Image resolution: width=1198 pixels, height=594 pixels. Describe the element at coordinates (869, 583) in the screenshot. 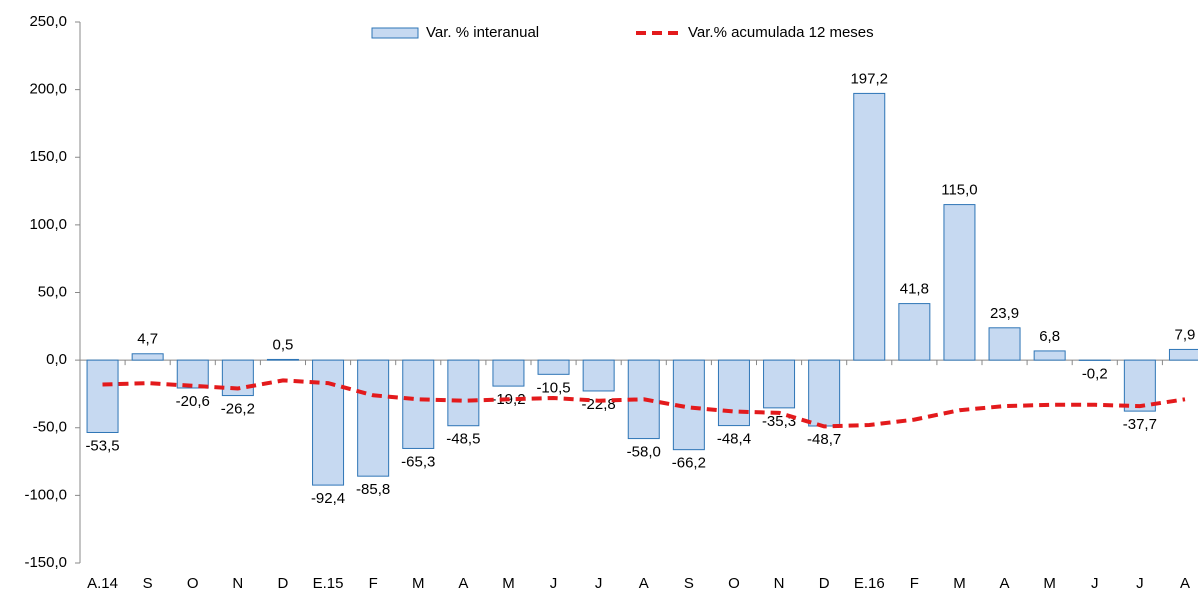

I see `x-tick-label: E.16` at that location.